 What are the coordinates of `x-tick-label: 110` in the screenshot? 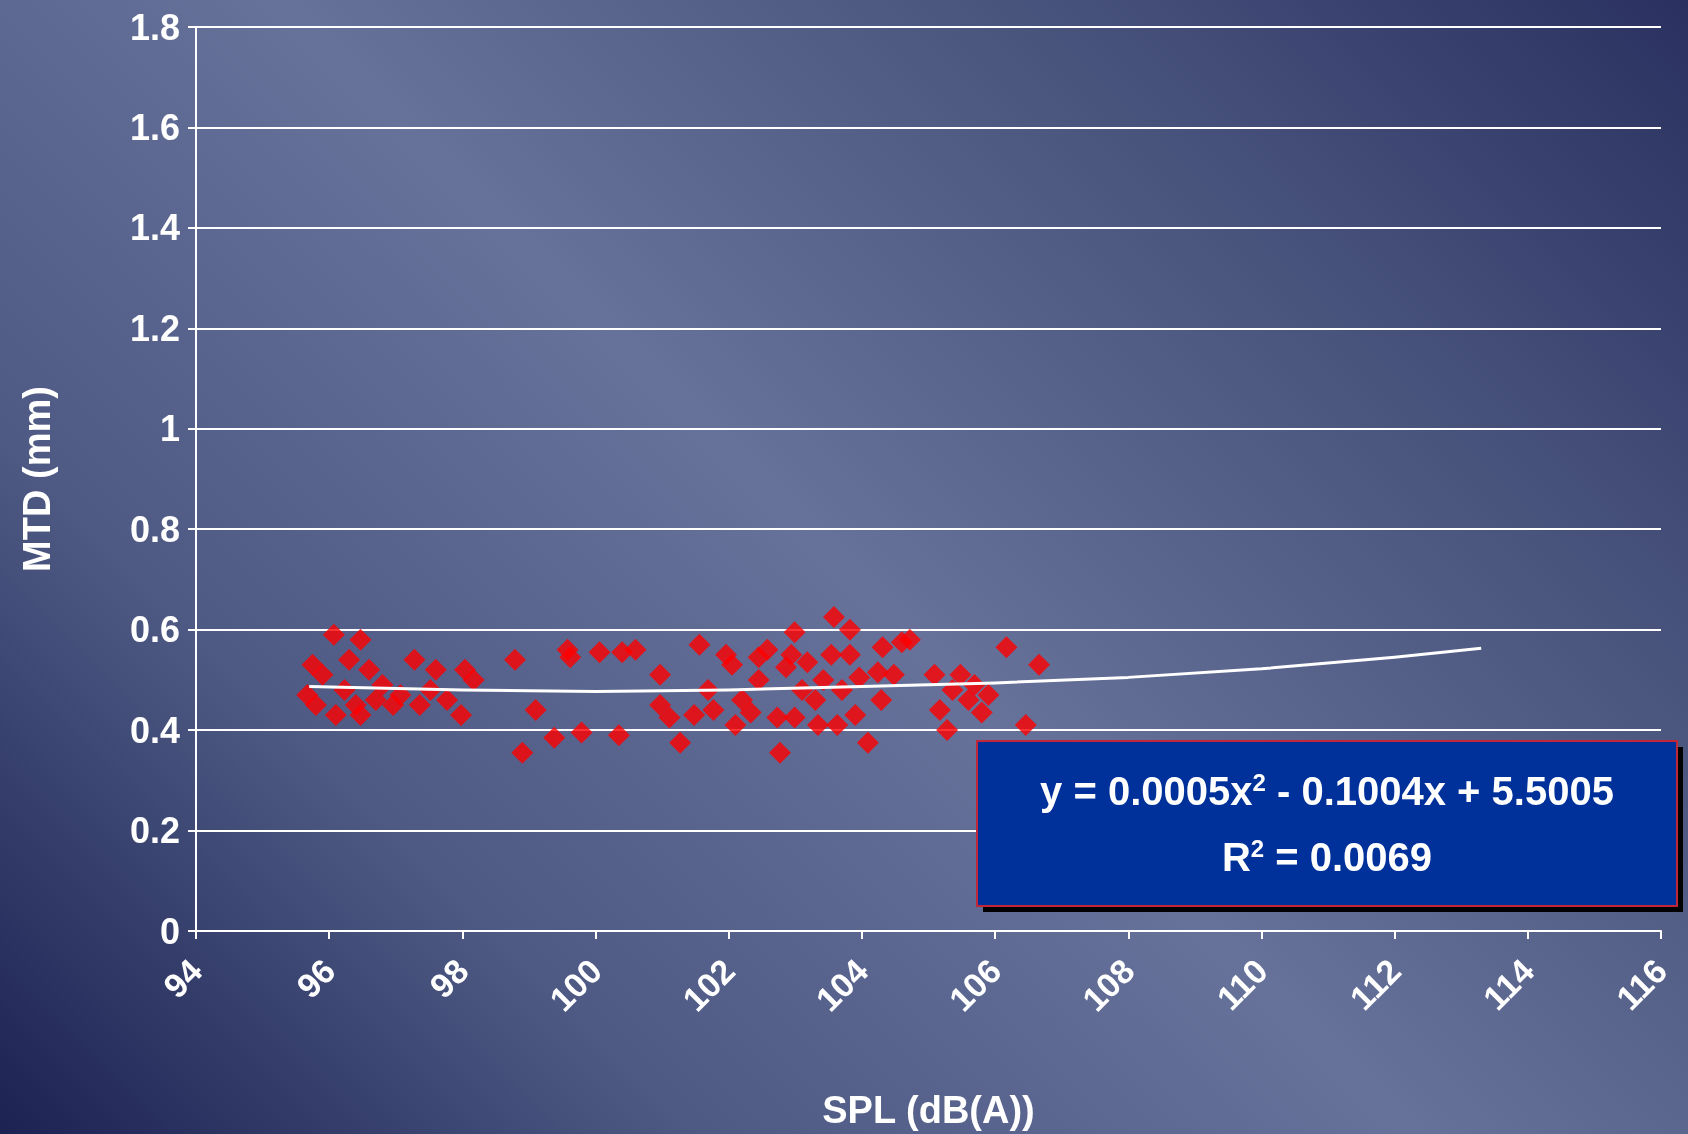 It's located at (1242, 984).